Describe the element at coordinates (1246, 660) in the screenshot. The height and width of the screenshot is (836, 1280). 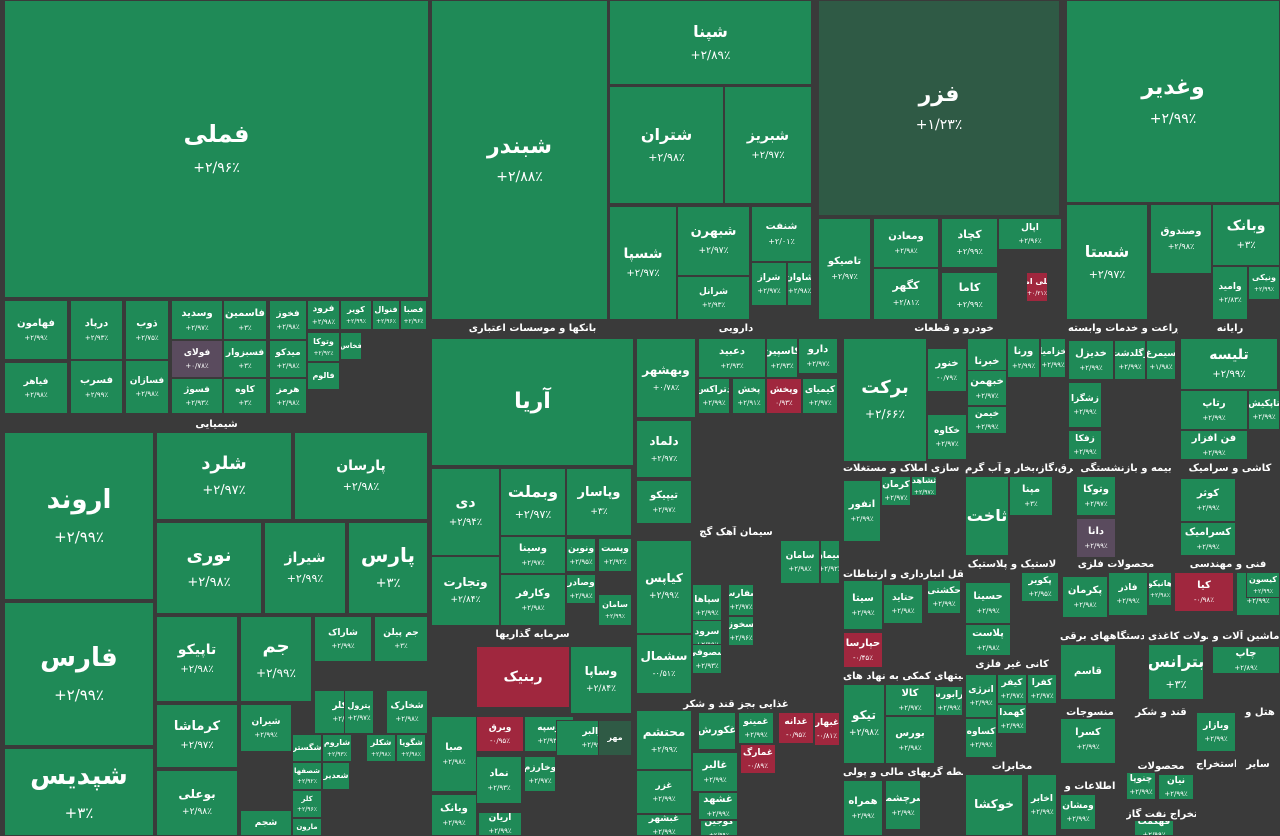
I see `stock-tile: چاپ +۲/۸۹٪` at that location.